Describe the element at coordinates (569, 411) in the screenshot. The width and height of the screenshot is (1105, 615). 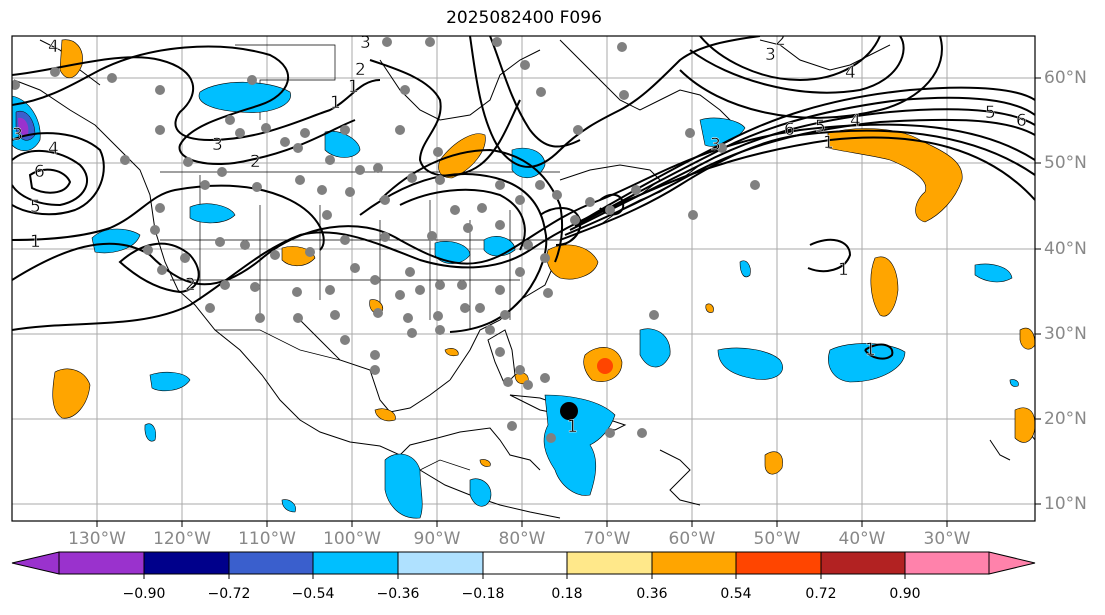
I see `highlight-marker` at that location.